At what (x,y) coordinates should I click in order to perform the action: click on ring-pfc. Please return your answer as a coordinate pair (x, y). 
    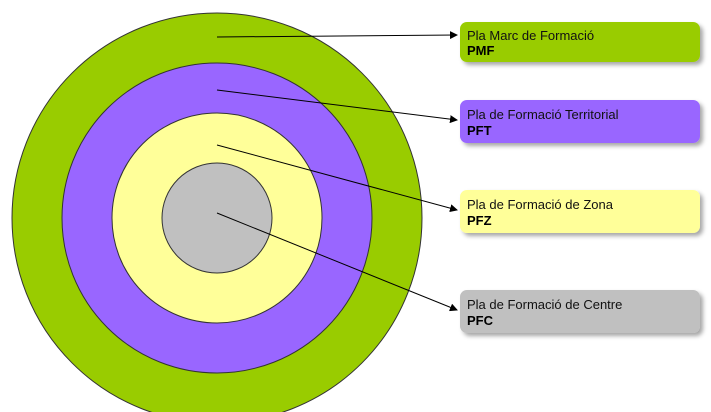
    Looking at the image, I should click on (217, 218).